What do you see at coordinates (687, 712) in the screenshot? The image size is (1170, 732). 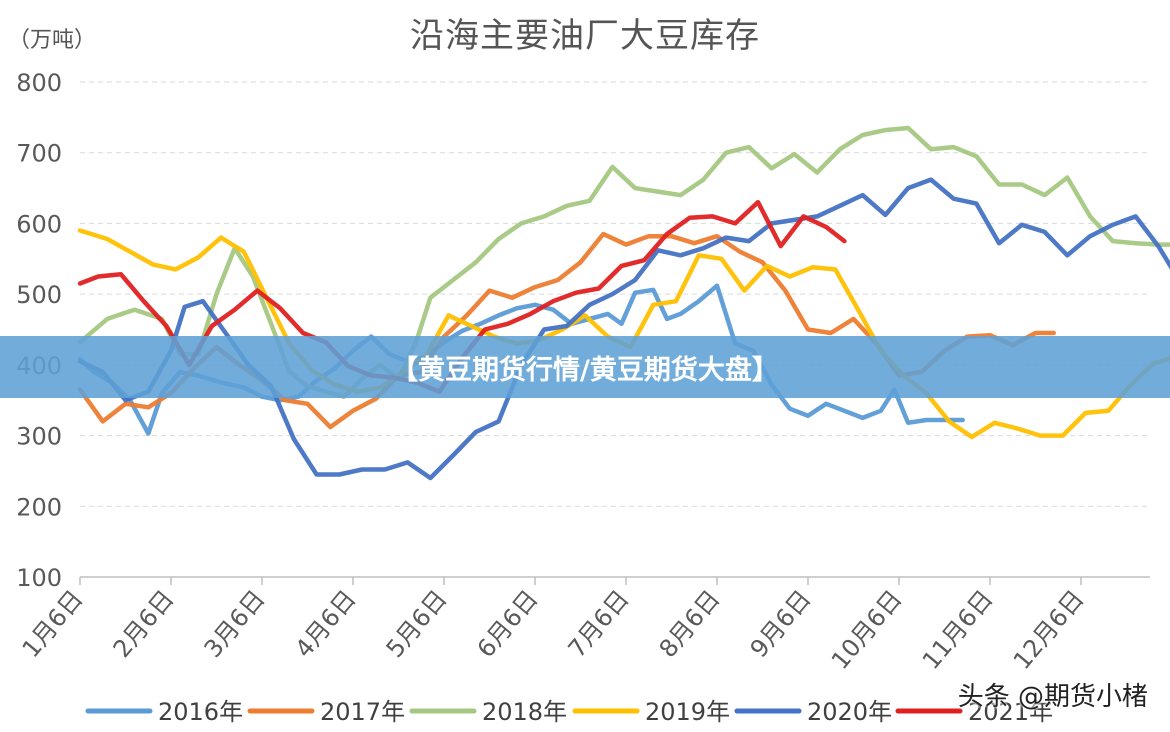 I see `legend-label: 2019年` at bounding box center [687, 712].